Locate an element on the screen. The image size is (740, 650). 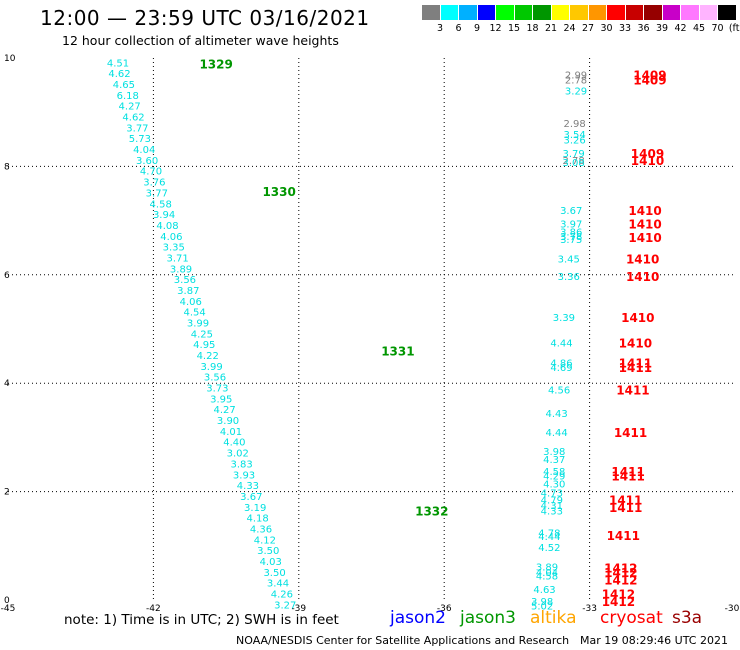
scale-label: 21 is located at coordinates (551, 28).